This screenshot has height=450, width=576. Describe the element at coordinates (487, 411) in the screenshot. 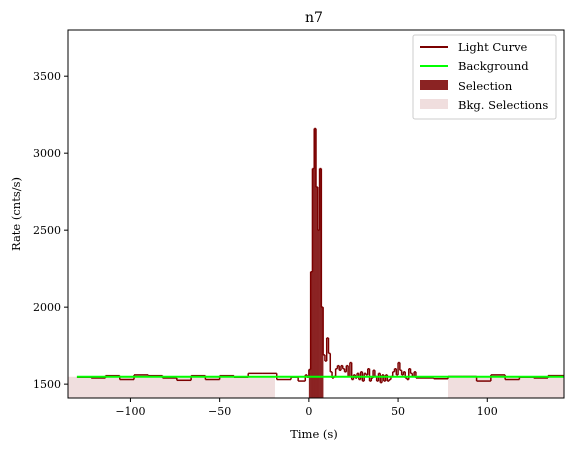

I see `x-tick-label: 100` at that location.